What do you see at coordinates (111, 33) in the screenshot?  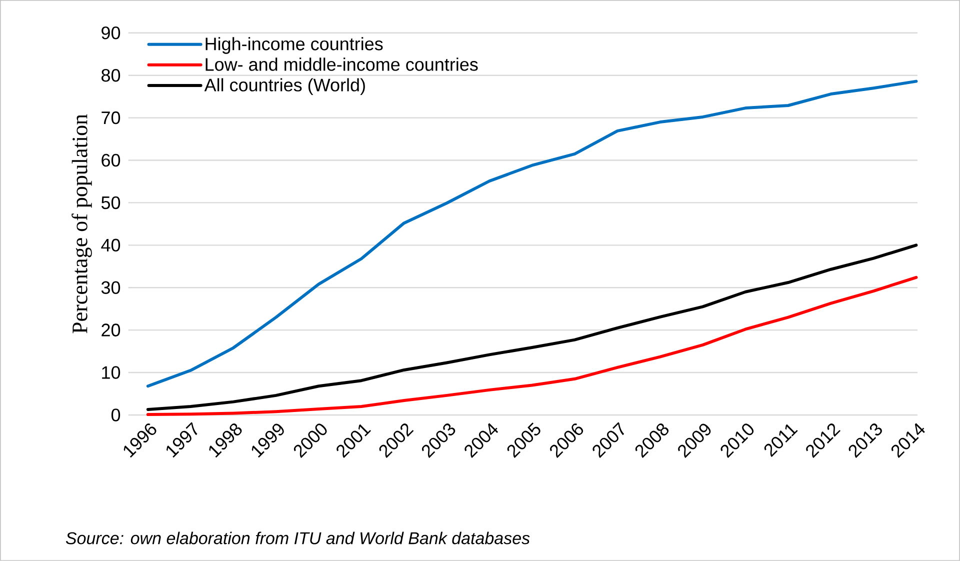 I see `y-tick-label: 90` at bounding box center [111, 33].